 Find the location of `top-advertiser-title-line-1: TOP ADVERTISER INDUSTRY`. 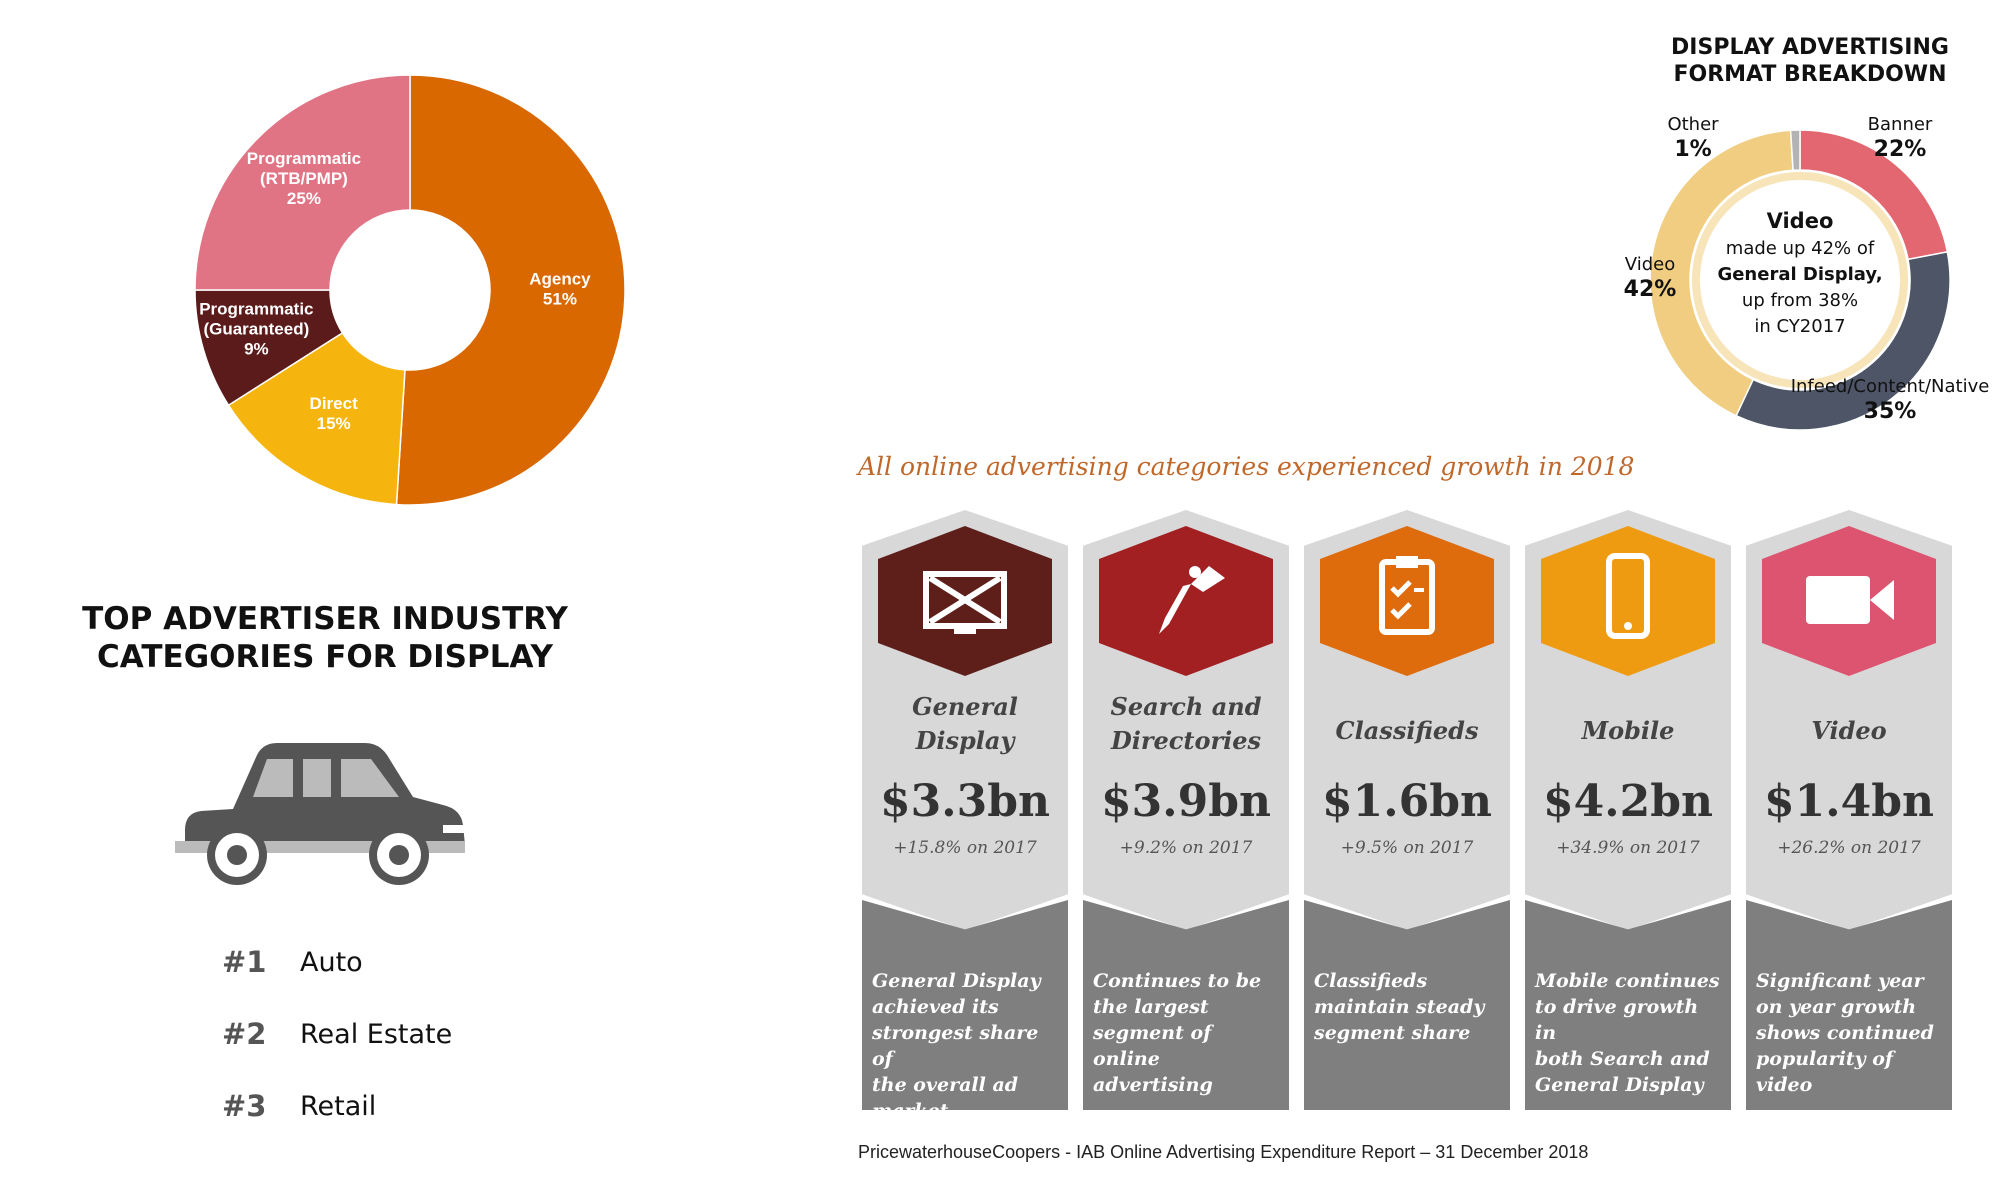

top-advertiser-title-line-1: TOP ADVERTISER INDUSTRY is located at coordinates (325, 619).